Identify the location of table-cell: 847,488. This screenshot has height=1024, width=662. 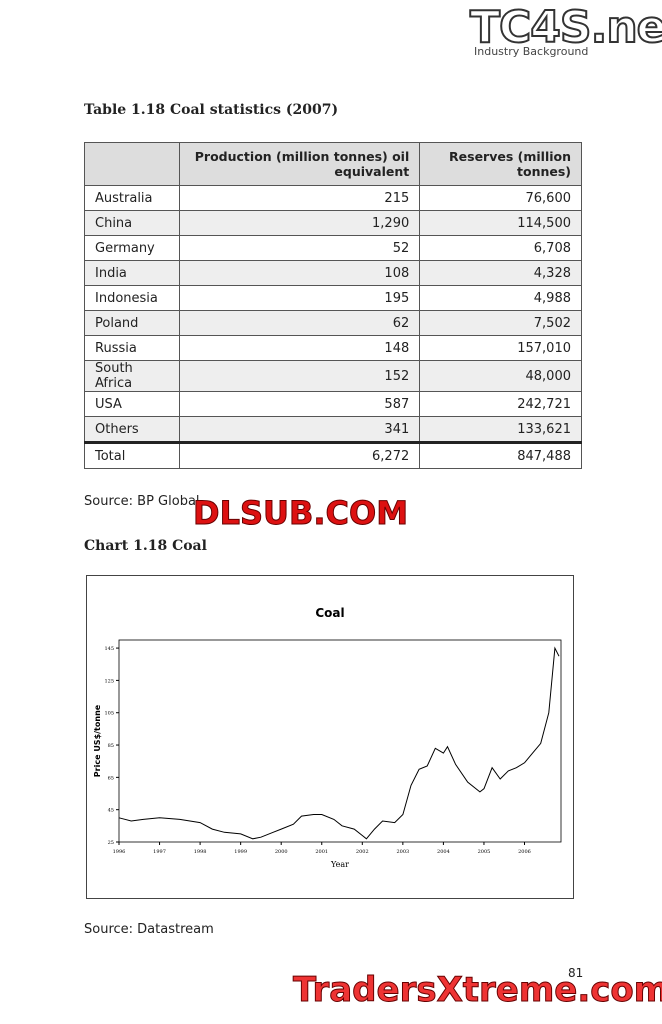
(500, 455).